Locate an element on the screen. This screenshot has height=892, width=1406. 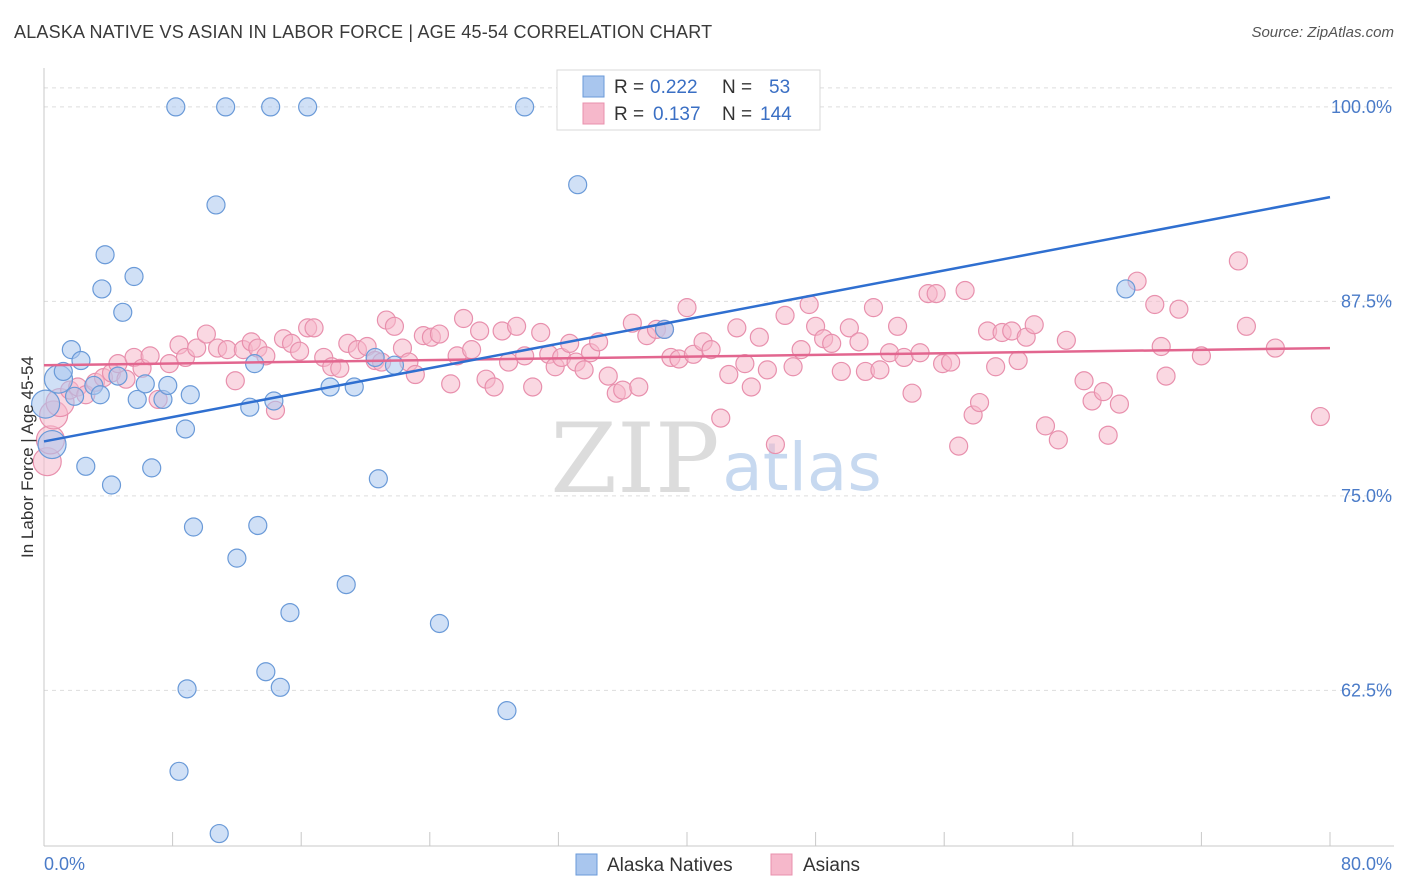
stats-legend-n-value-1: 53 is located at coordinates (779, 87).